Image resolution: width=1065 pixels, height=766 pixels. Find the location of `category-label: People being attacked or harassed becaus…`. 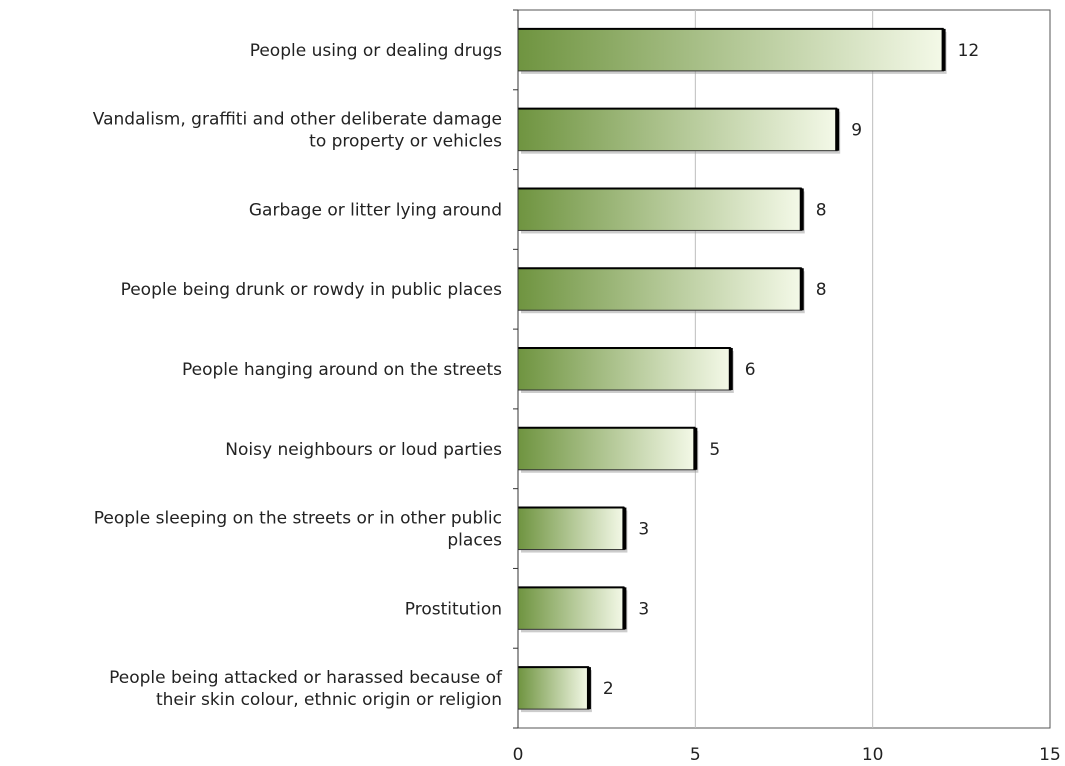

category-label: People being attacked or harassed becaus… is located at coordinates (306, 678).